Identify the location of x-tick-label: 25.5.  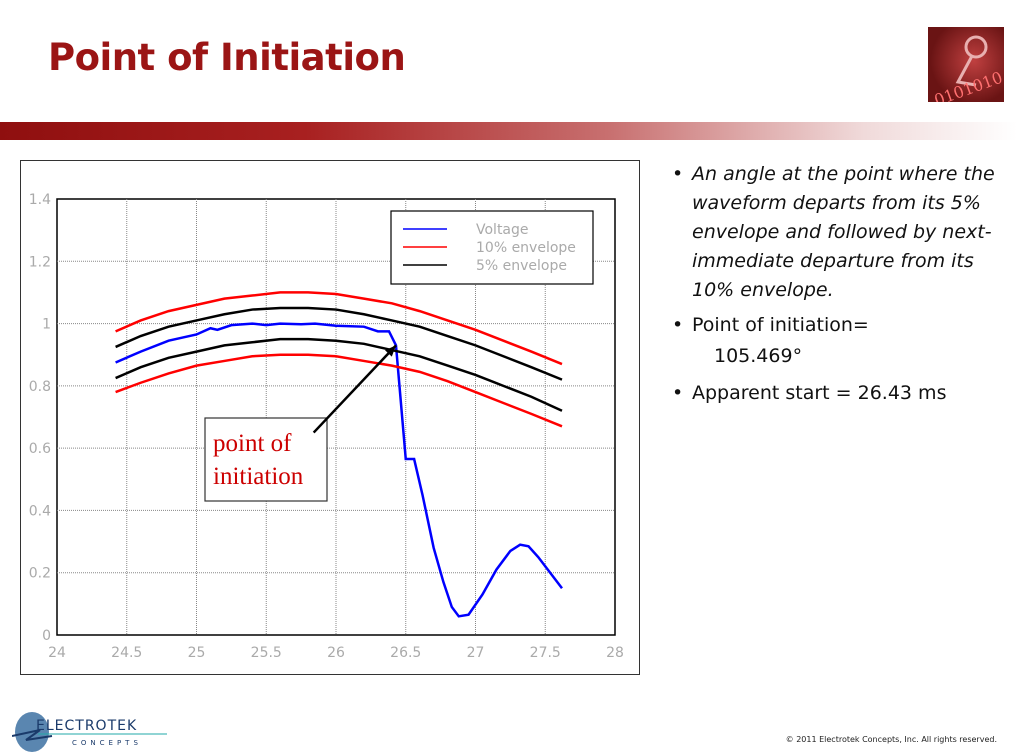
(266, 653).